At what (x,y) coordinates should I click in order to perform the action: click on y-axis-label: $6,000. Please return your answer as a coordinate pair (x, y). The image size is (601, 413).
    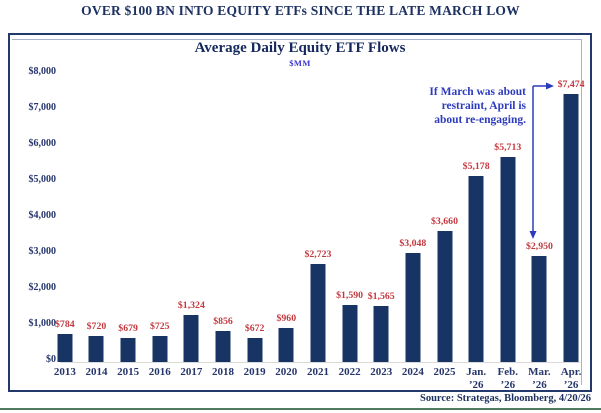
    Looking at the image, I should click on (42, 143).